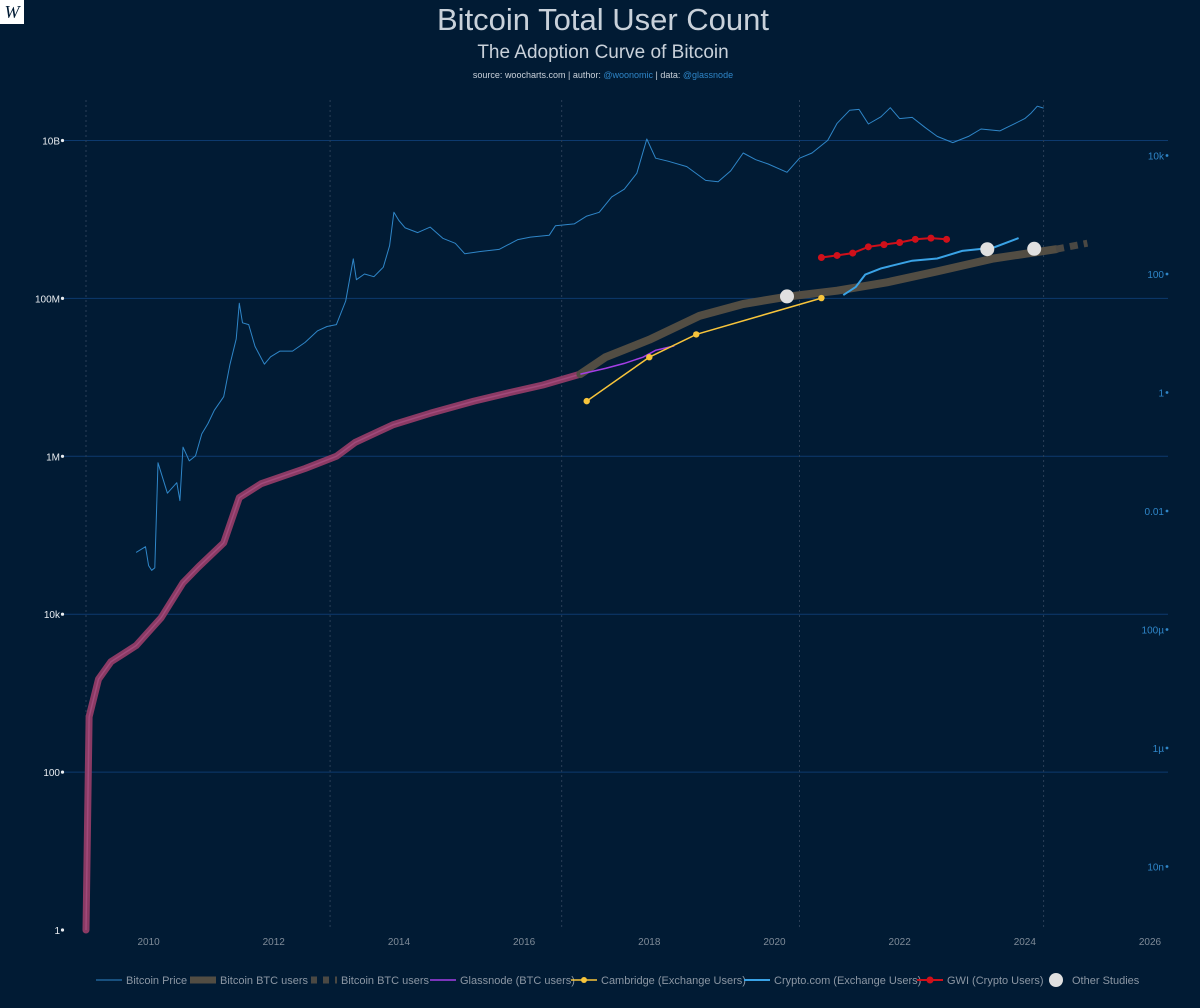 This screenshot has height=1008, width=1200. I want to click on chart-title: Bitcoin Total User Count, so click(603, 19).